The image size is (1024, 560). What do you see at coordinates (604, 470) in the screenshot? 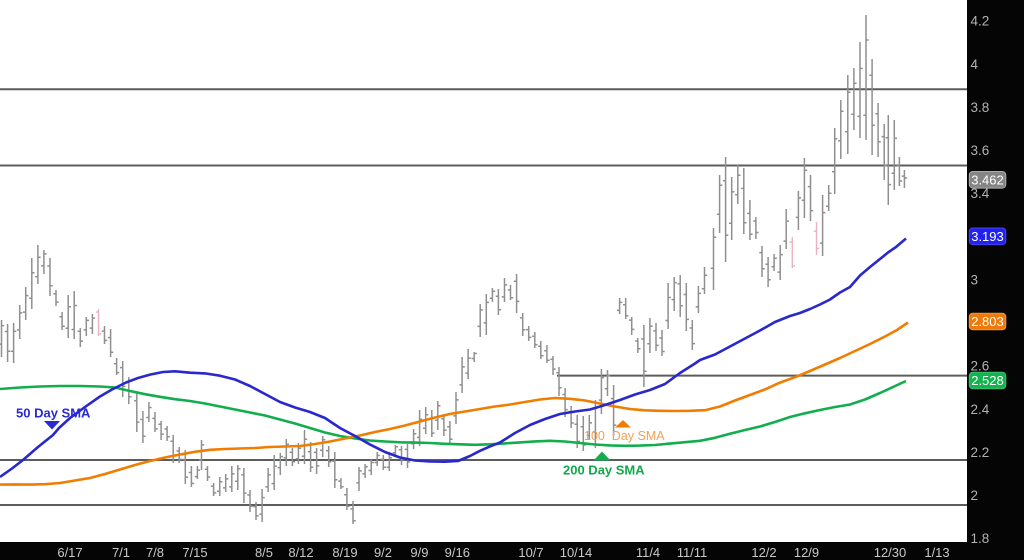
I see `svg-text: 200 Day SMA` at bounding box center [604, 470].